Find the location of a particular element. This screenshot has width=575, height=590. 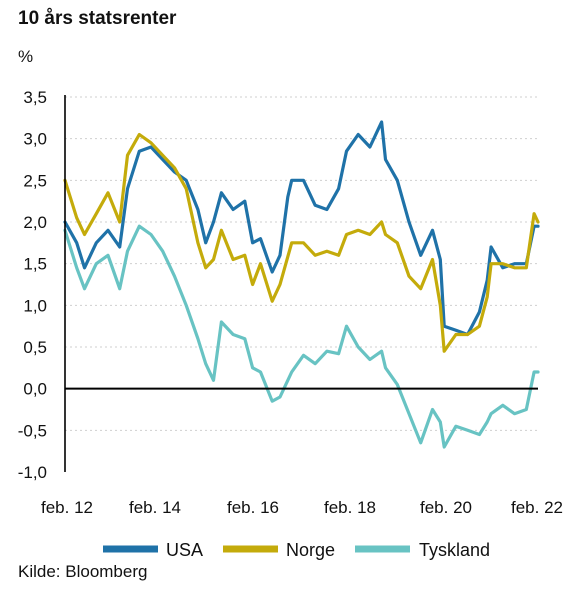

source-note: Kilde: Bloomberg is located at coordinates (83, 571).